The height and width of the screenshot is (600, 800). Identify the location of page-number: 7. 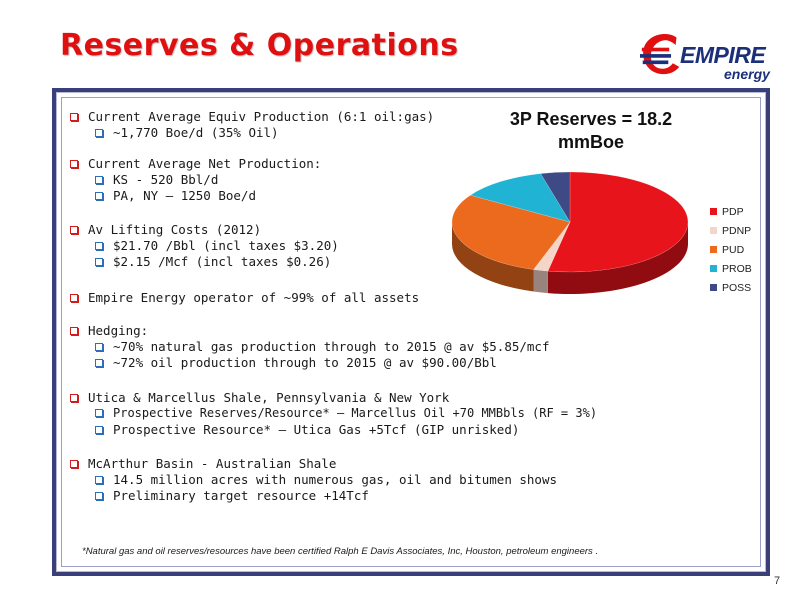
(777, 581).